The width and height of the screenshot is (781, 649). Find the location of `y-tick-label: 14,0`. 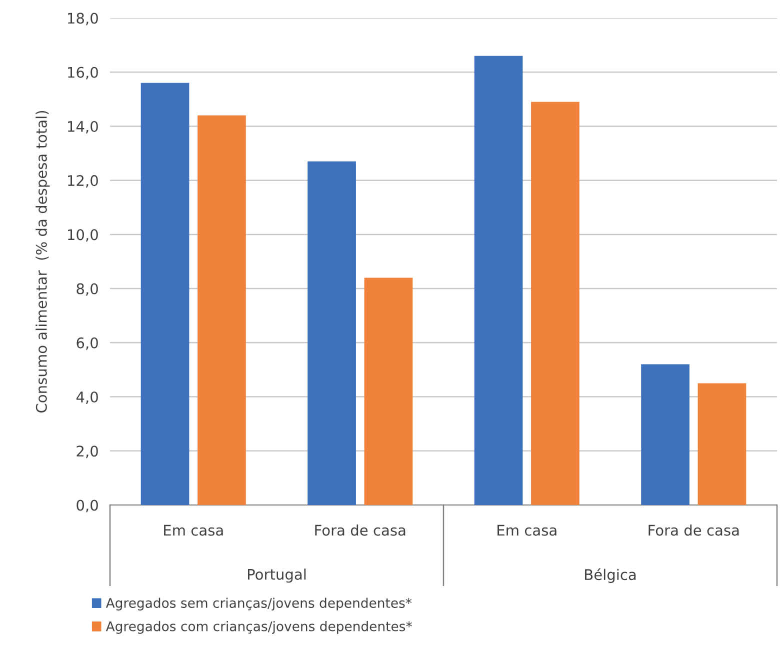

y-tick-label: 14,0 is located at coordinates (83, 127).